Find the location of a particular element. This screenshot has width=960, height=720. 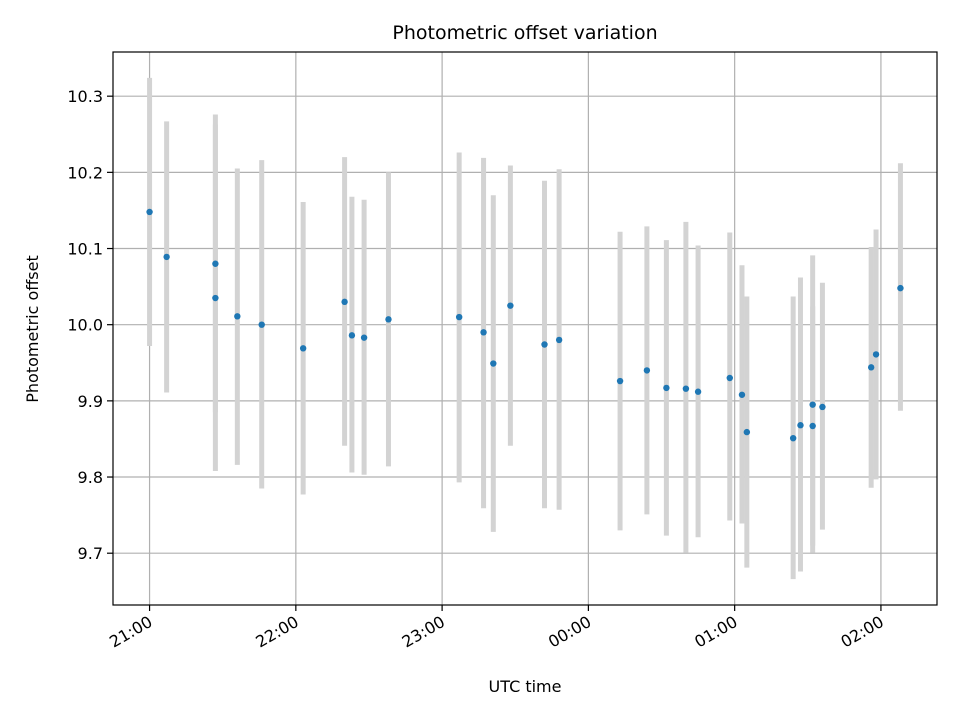

x-axis-label: UTC time is located at coordinates (525, 686).